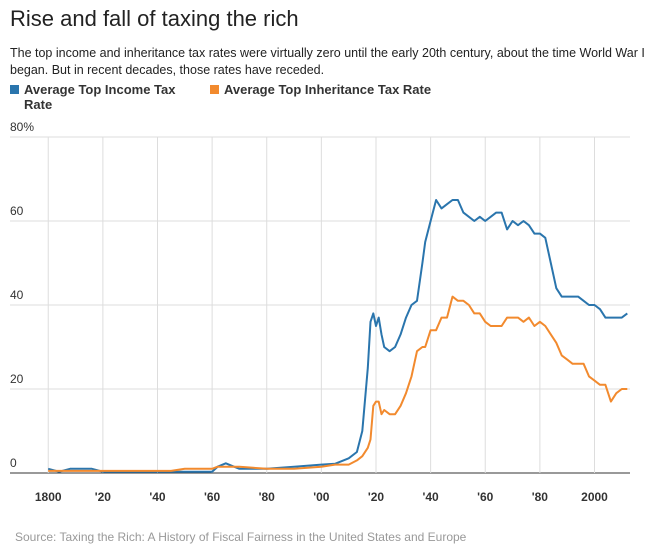 This screenshot has width=651, height=552. What do you see at coordinates (321, 497) in the screenshot?
I see `x-tick-label: '00` at bounding box center [321, 497].